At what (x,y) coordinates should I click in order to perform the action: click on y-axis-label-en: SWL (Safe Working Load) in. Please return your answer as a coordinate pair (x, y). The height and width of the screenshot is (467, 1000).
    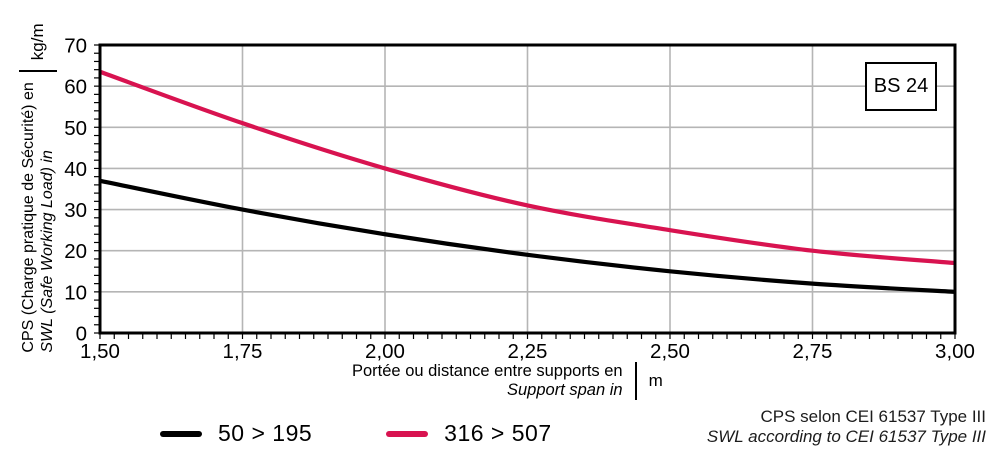
    Looking at the image, I should click on (47, 251).